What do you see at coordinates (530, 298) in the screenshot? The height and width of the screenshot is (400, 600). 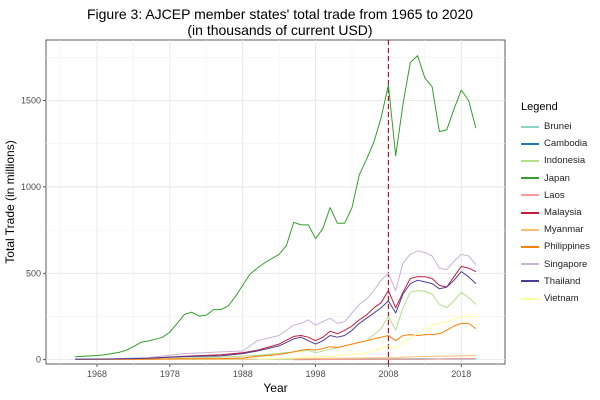 I see `legend-key-vietnam` at bounding box center [530, 298].